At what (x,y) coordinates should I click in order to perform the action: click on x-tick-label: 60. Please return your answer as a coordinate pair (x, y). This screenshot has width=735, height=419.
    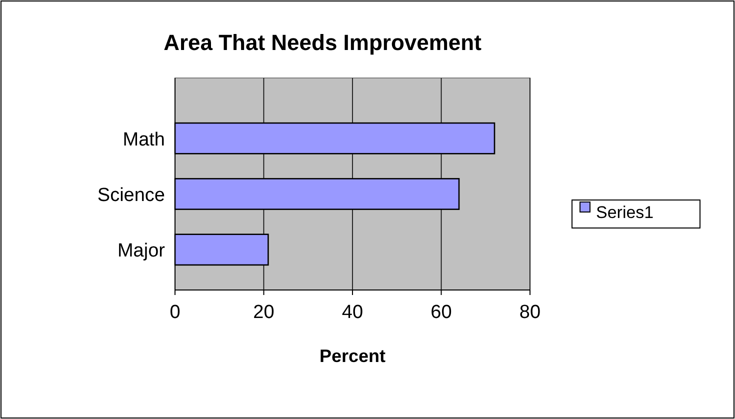
    Looking at the image, I should click on (441, 312).